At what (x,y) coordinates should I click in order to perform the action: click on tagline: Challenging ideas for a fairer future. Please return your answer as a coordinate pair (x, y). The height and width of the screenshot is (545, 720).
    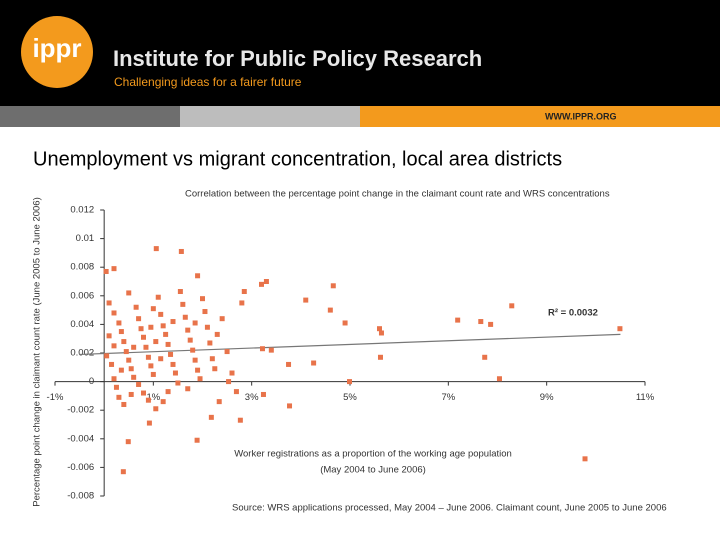
    Looking at the image, I should click on (208, 82).